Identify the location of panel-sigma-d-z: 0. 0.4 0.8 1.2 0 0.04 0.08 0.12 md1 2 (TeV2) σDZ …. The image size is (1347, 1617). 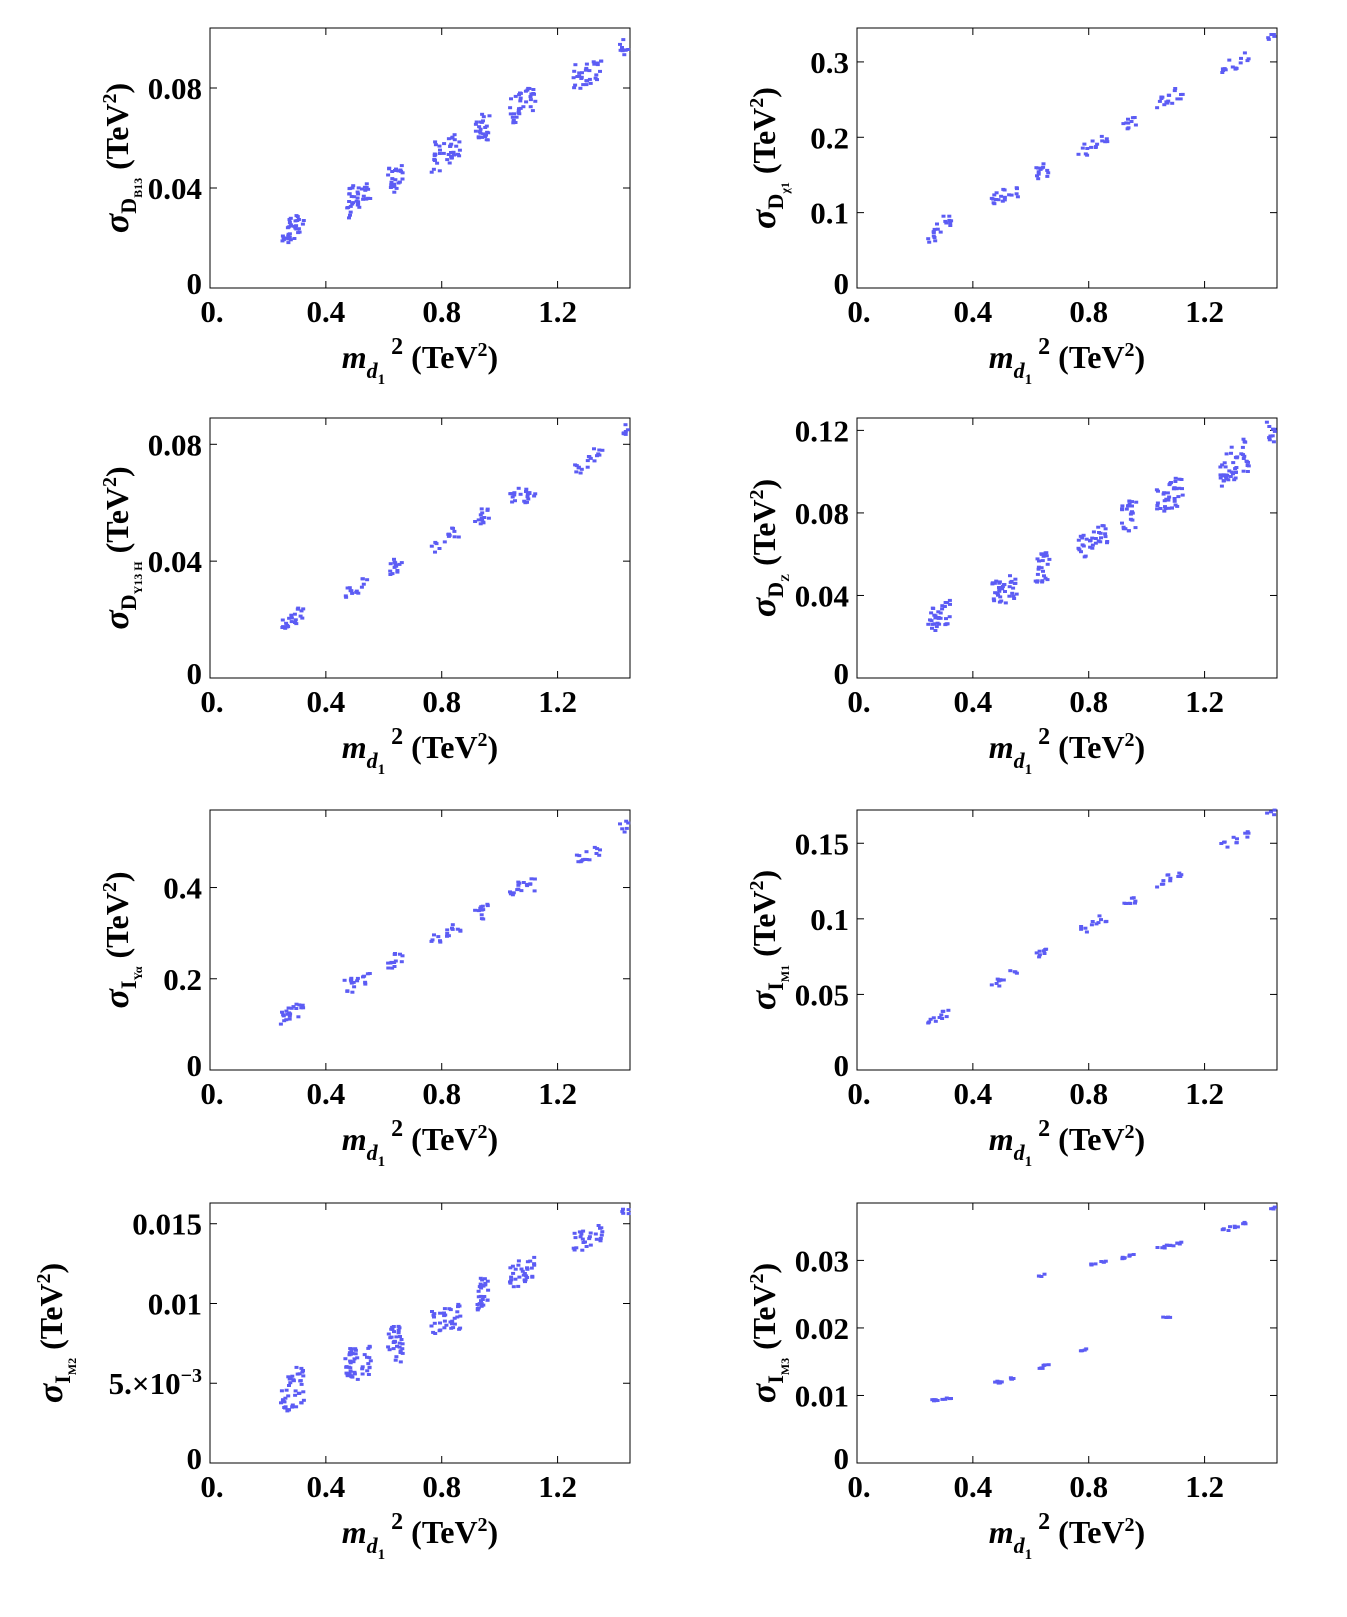
(1007, 602).